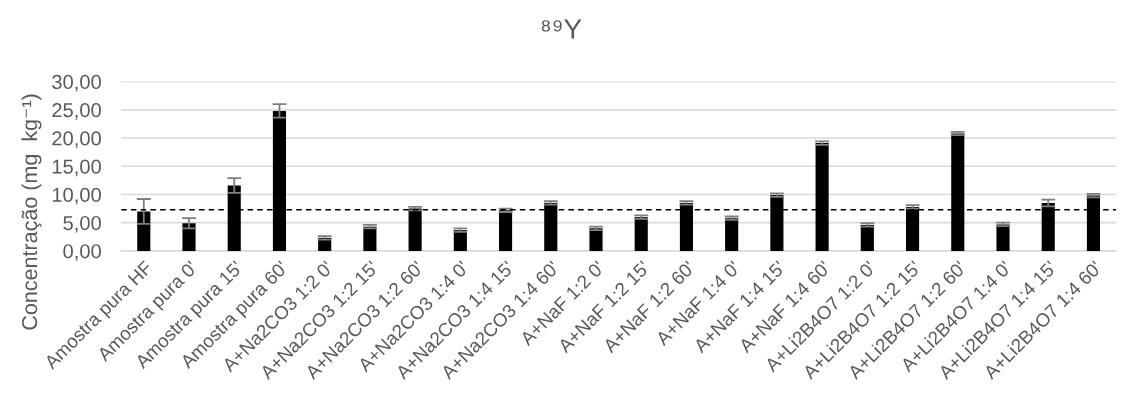 The width and height of the screenshot is (1122, 408). Describe the element at coordinates (76, 111) in the screenshot. I see `y-tick-label: 25,00` at that location.